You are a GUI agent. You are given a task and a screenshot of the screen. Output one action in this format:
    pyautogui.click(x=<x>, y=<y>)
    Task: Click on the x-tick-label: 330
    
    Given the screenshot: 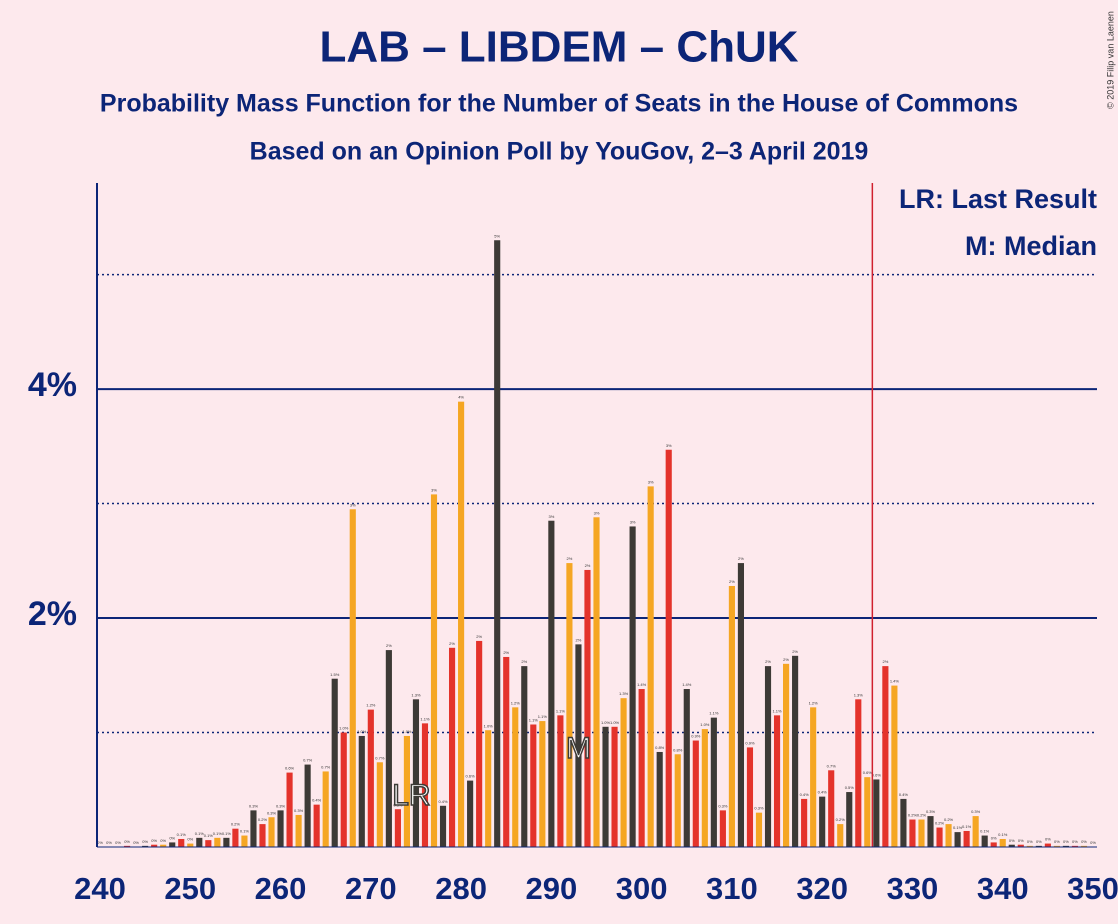 What is the action you would take?
    pyautogui.click(x=913, y=888)
    